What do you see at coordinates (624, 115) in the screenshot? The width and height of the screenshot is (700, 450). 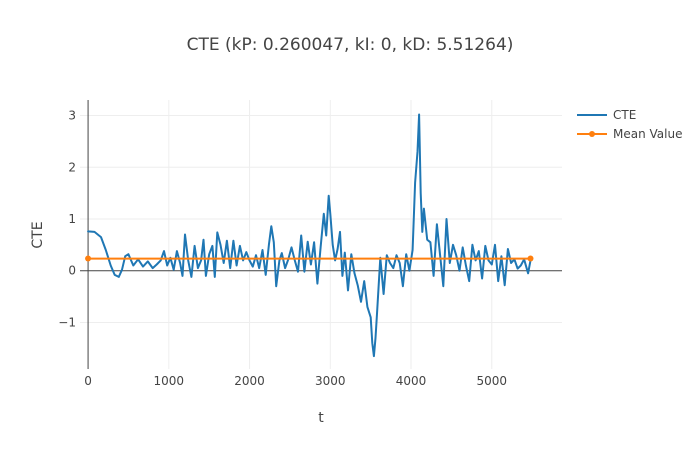 I see `legend-label-cte: CTE` at bounding box center [624, 115].